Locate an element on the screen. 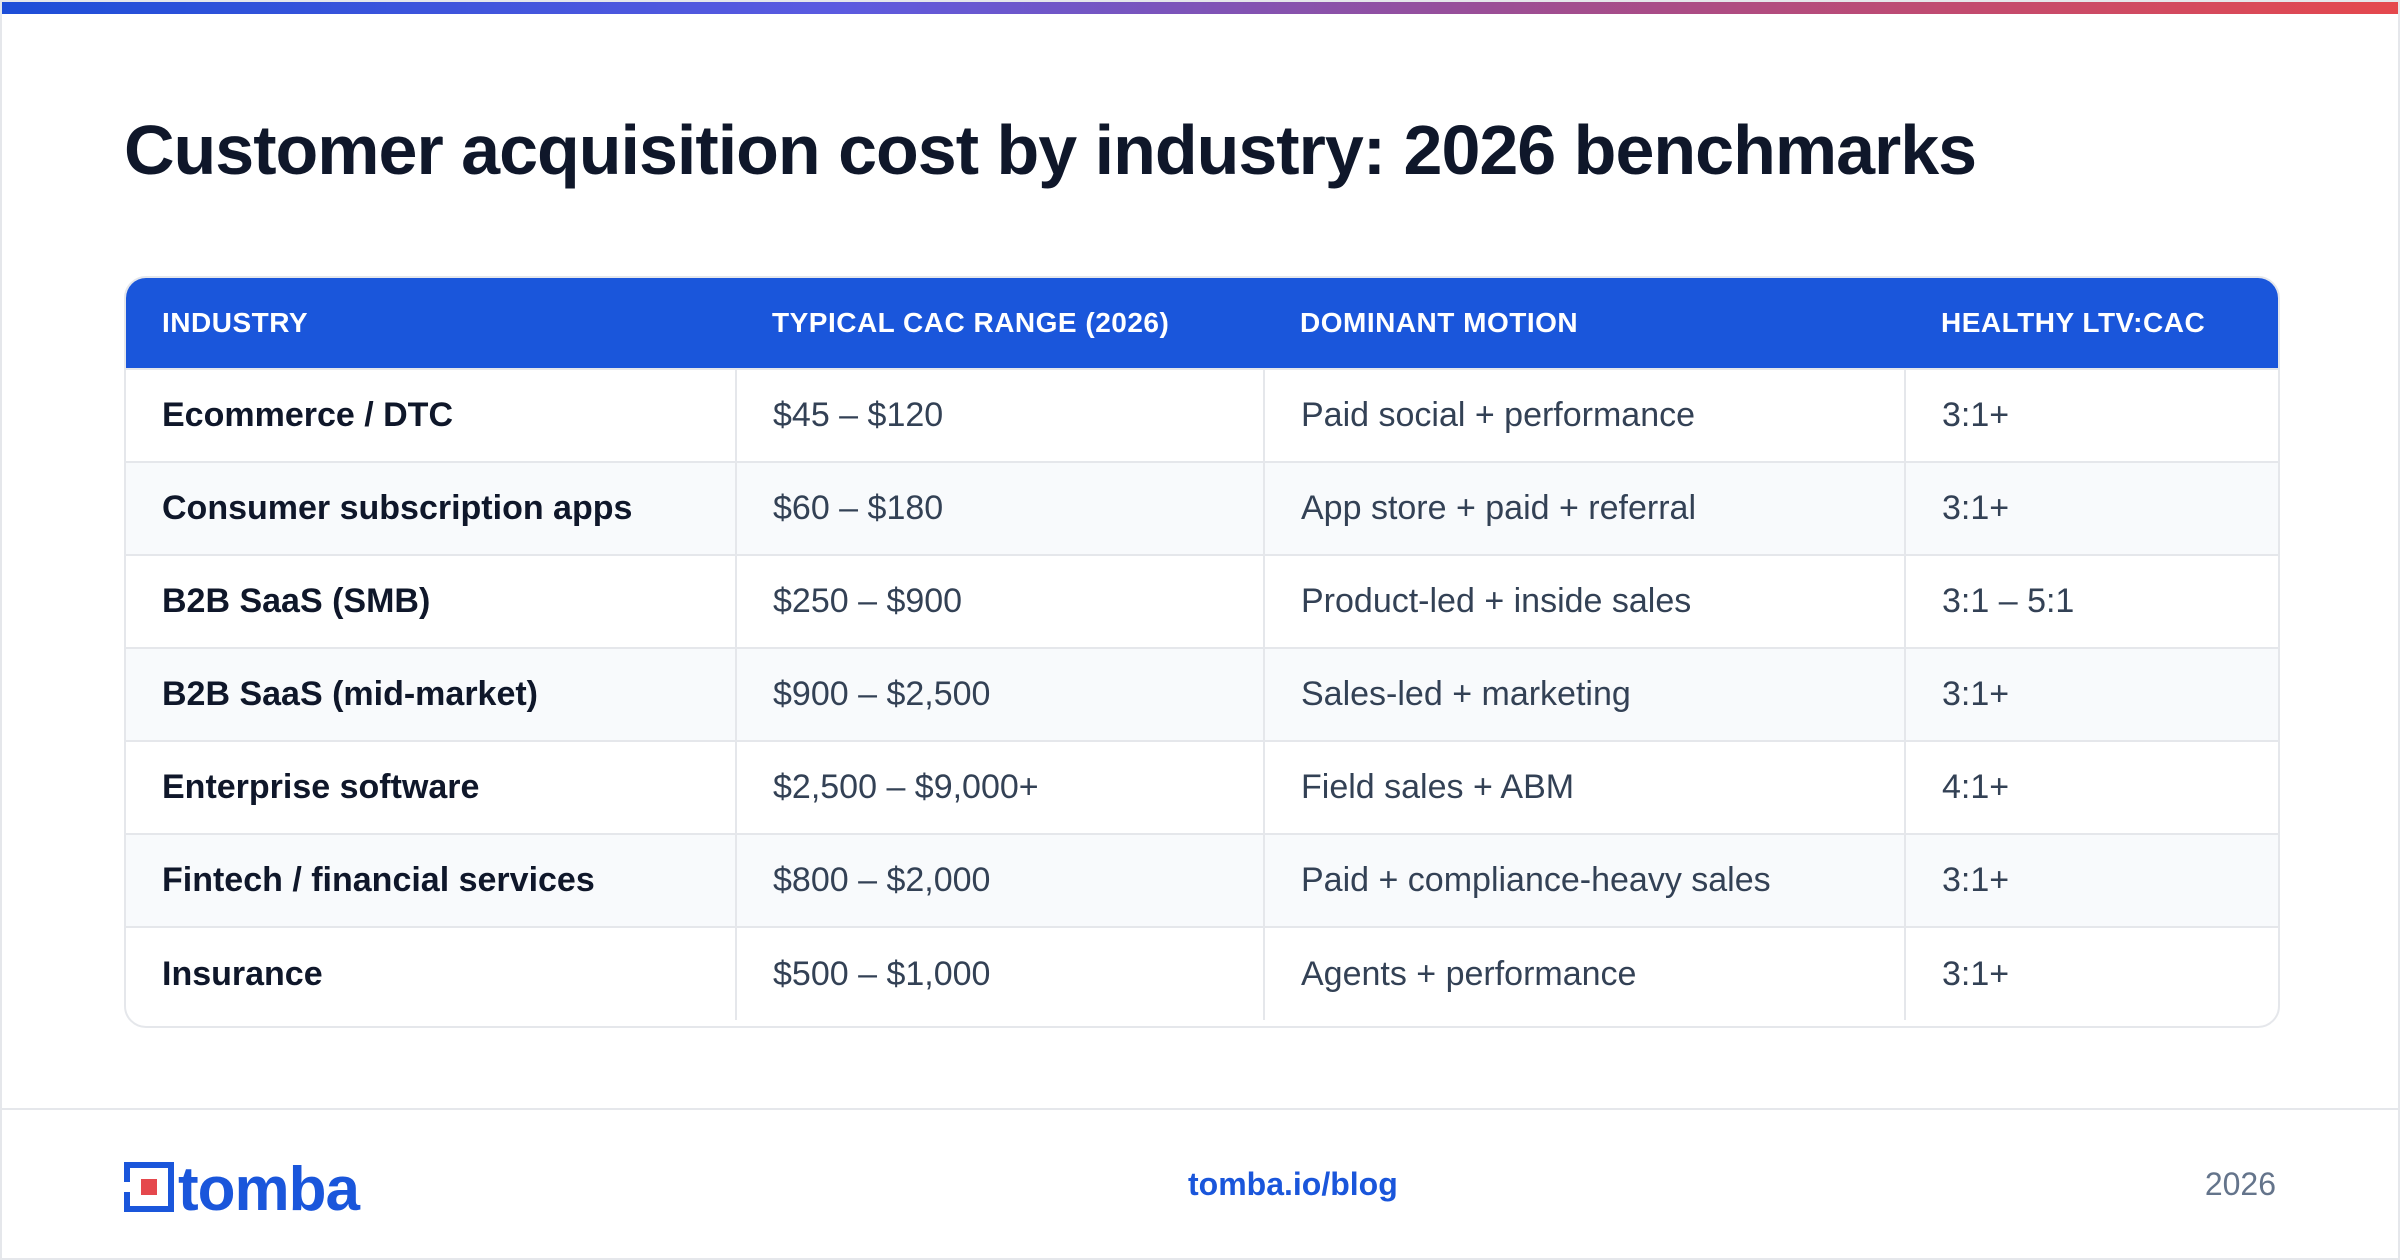 Image resolution: width=2400 pixels, height=1260 pixels. cell-dominant-motion: Agents + performance is located at coordinates (1584, 973).